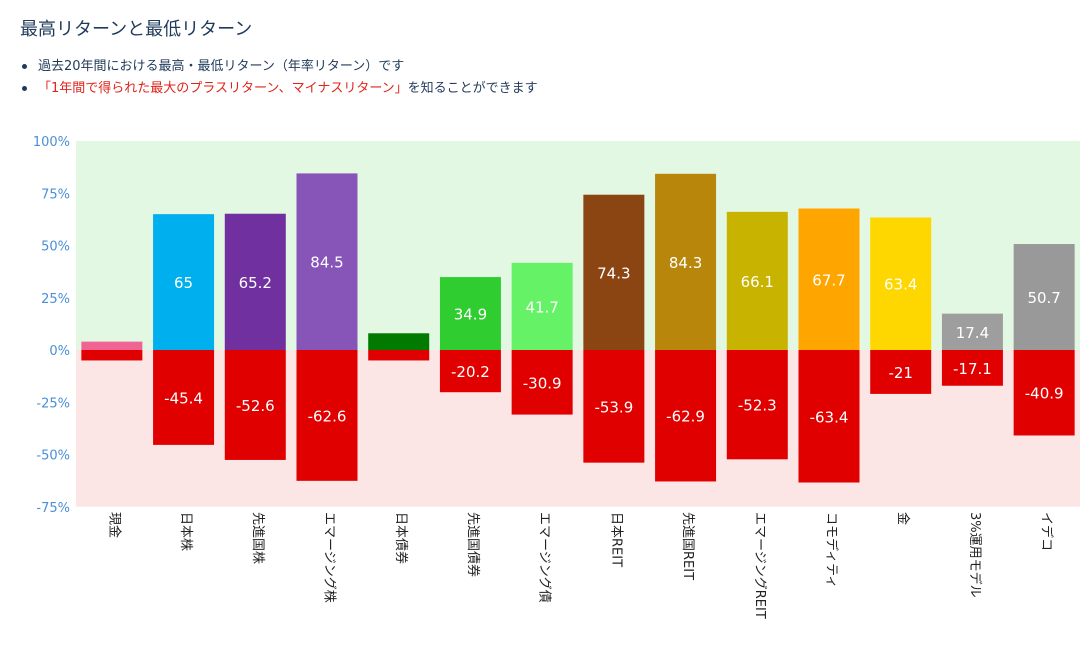  I want to click on y-tick-label: -75%, so click(53, 508).